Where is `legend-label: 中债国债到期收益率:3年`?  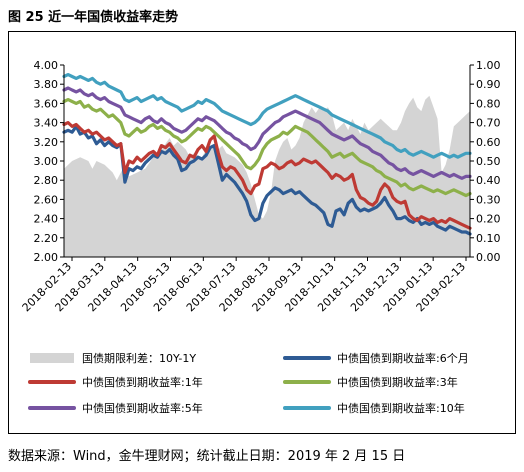 legend-label: 中债国债到期收益率:3年 is located at coordinates (397, 382).